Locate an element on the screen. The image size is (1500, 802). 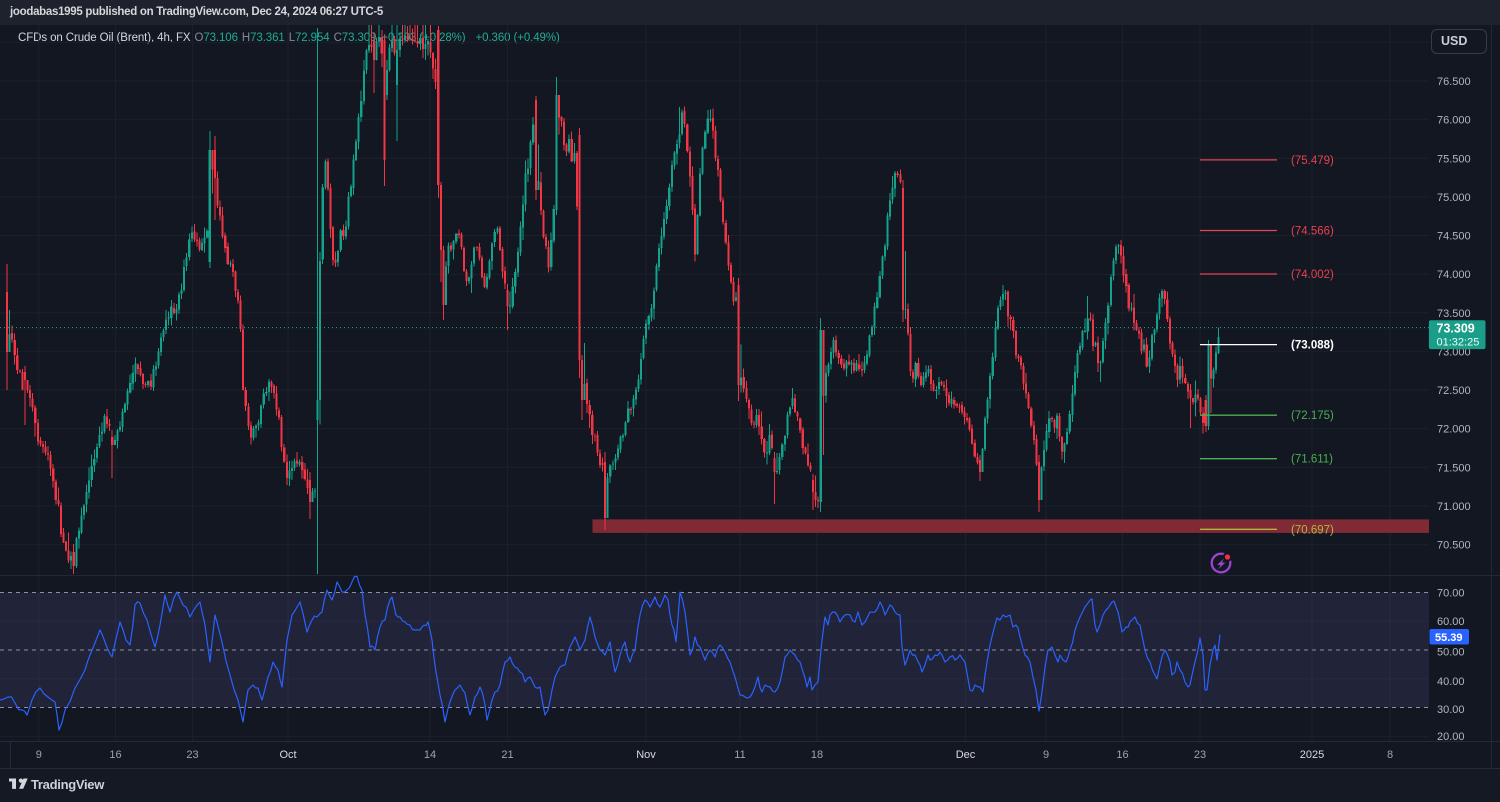
svg-text: 72.000 is located at coordinates (1454, 430).